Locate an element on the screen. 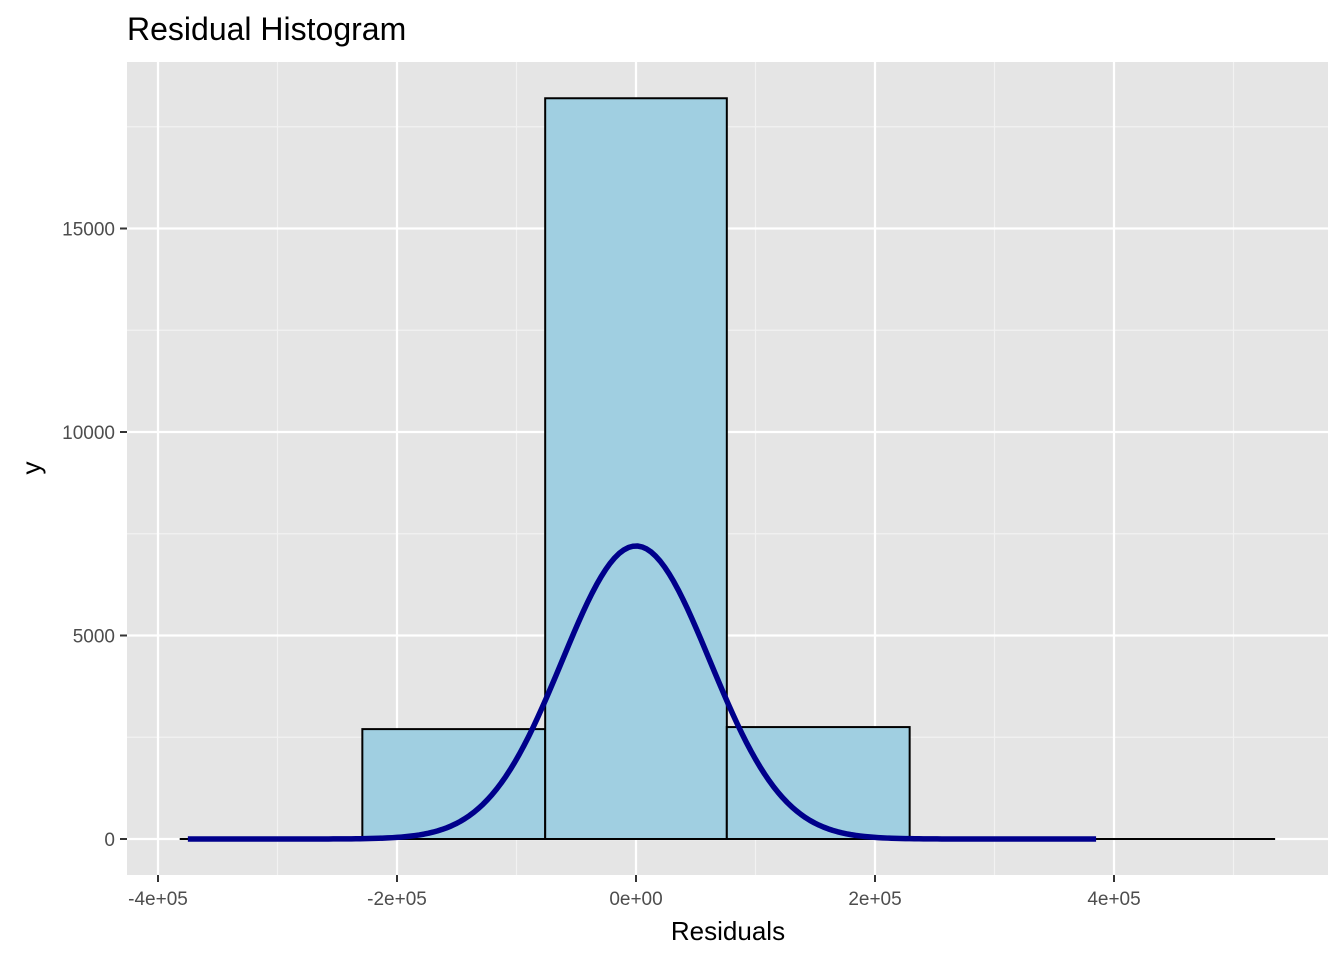 The width and height of the screenshot is (1344, 960). x-axis: -4e+05 -2e+05 0e+00 2e+05 4e+05 is located at coordinates (634, 892).